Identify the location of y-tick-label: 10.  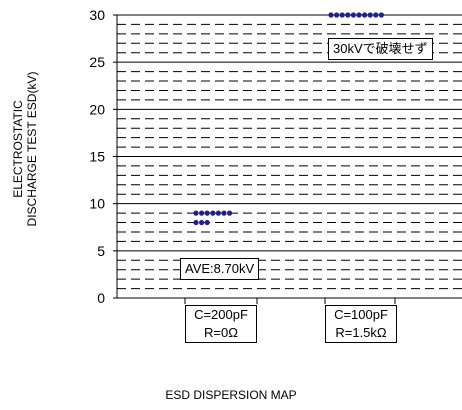
(97, 204).